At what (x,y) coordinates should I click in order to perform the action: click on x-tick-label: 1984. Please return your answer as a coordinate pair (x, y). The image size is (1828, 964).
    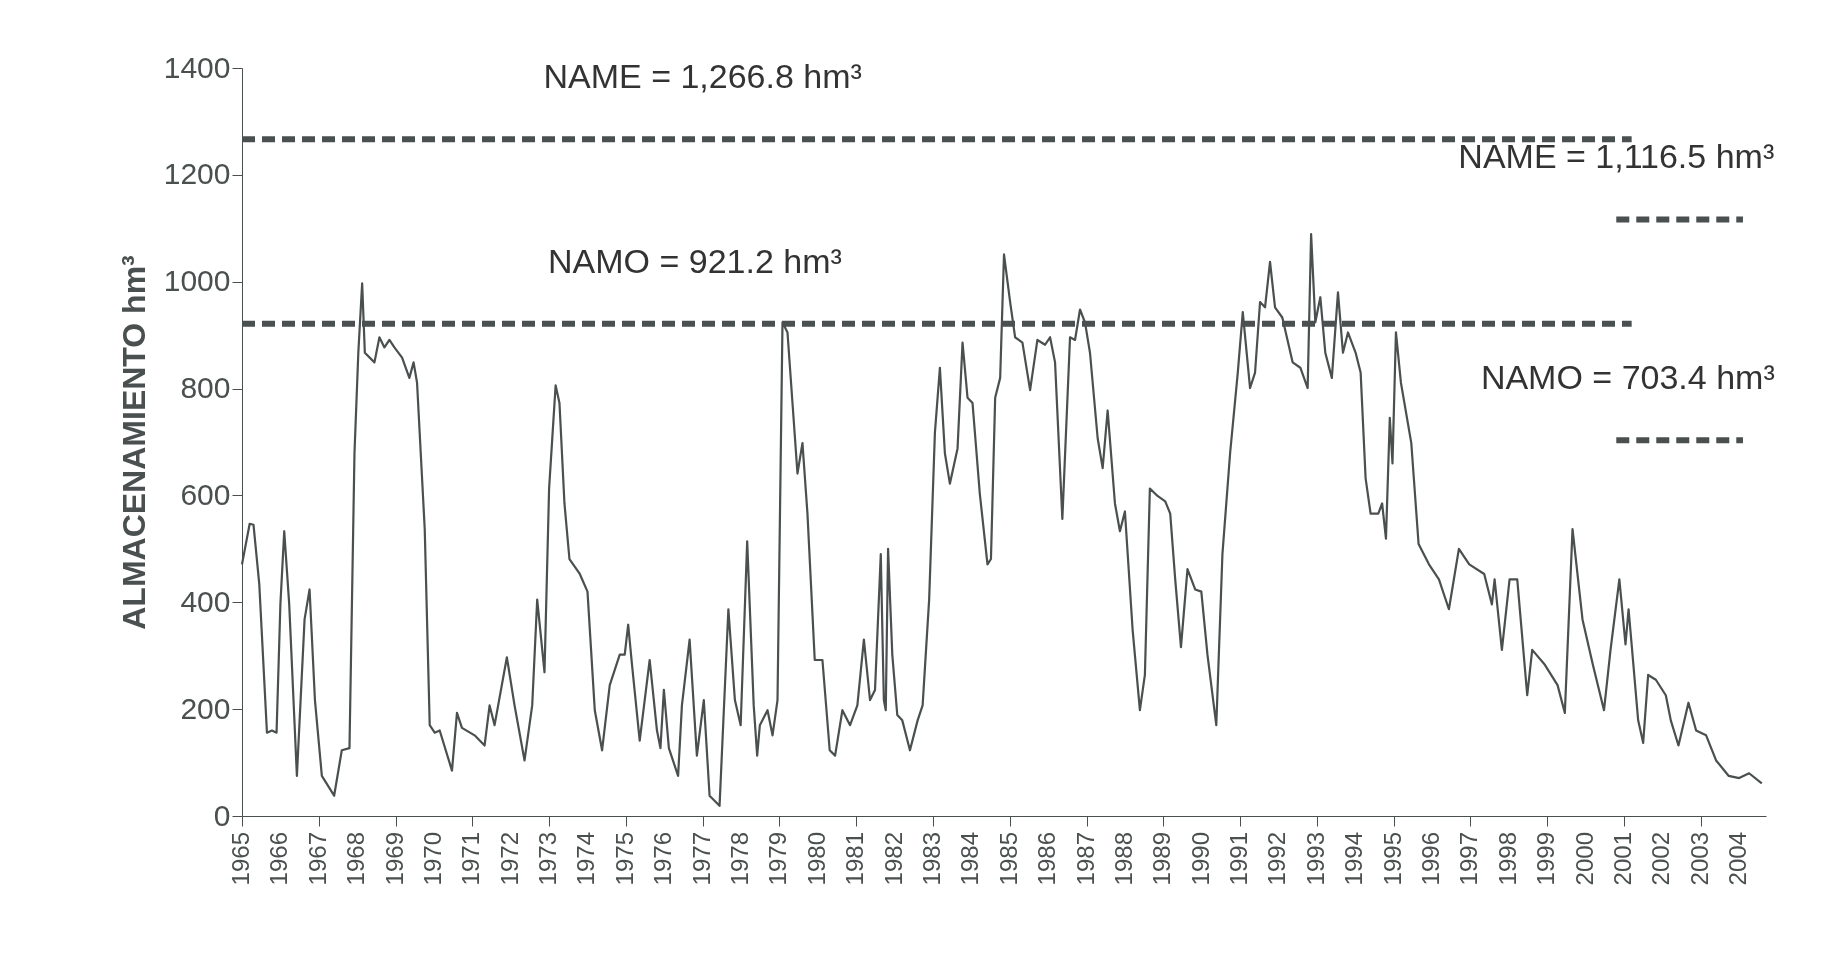
    Looking at the image, I should click on (970, 859).